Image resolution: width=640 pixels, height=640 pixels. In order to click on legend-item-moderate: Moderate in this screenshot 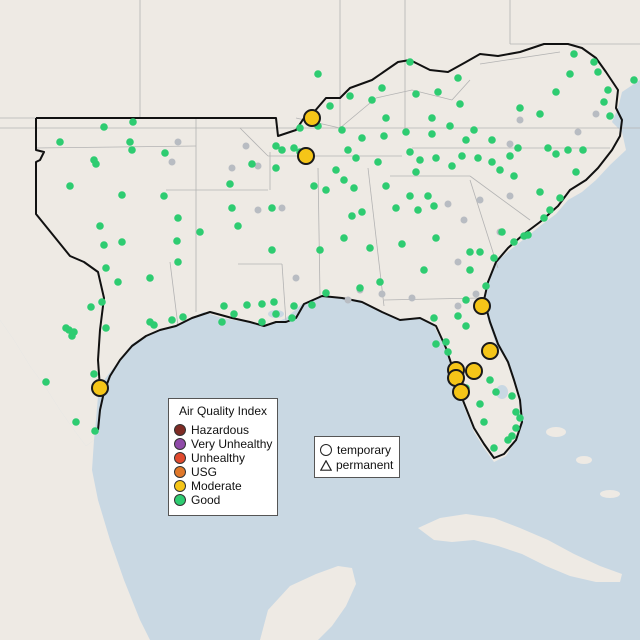, I will do `click(208, 486)`.